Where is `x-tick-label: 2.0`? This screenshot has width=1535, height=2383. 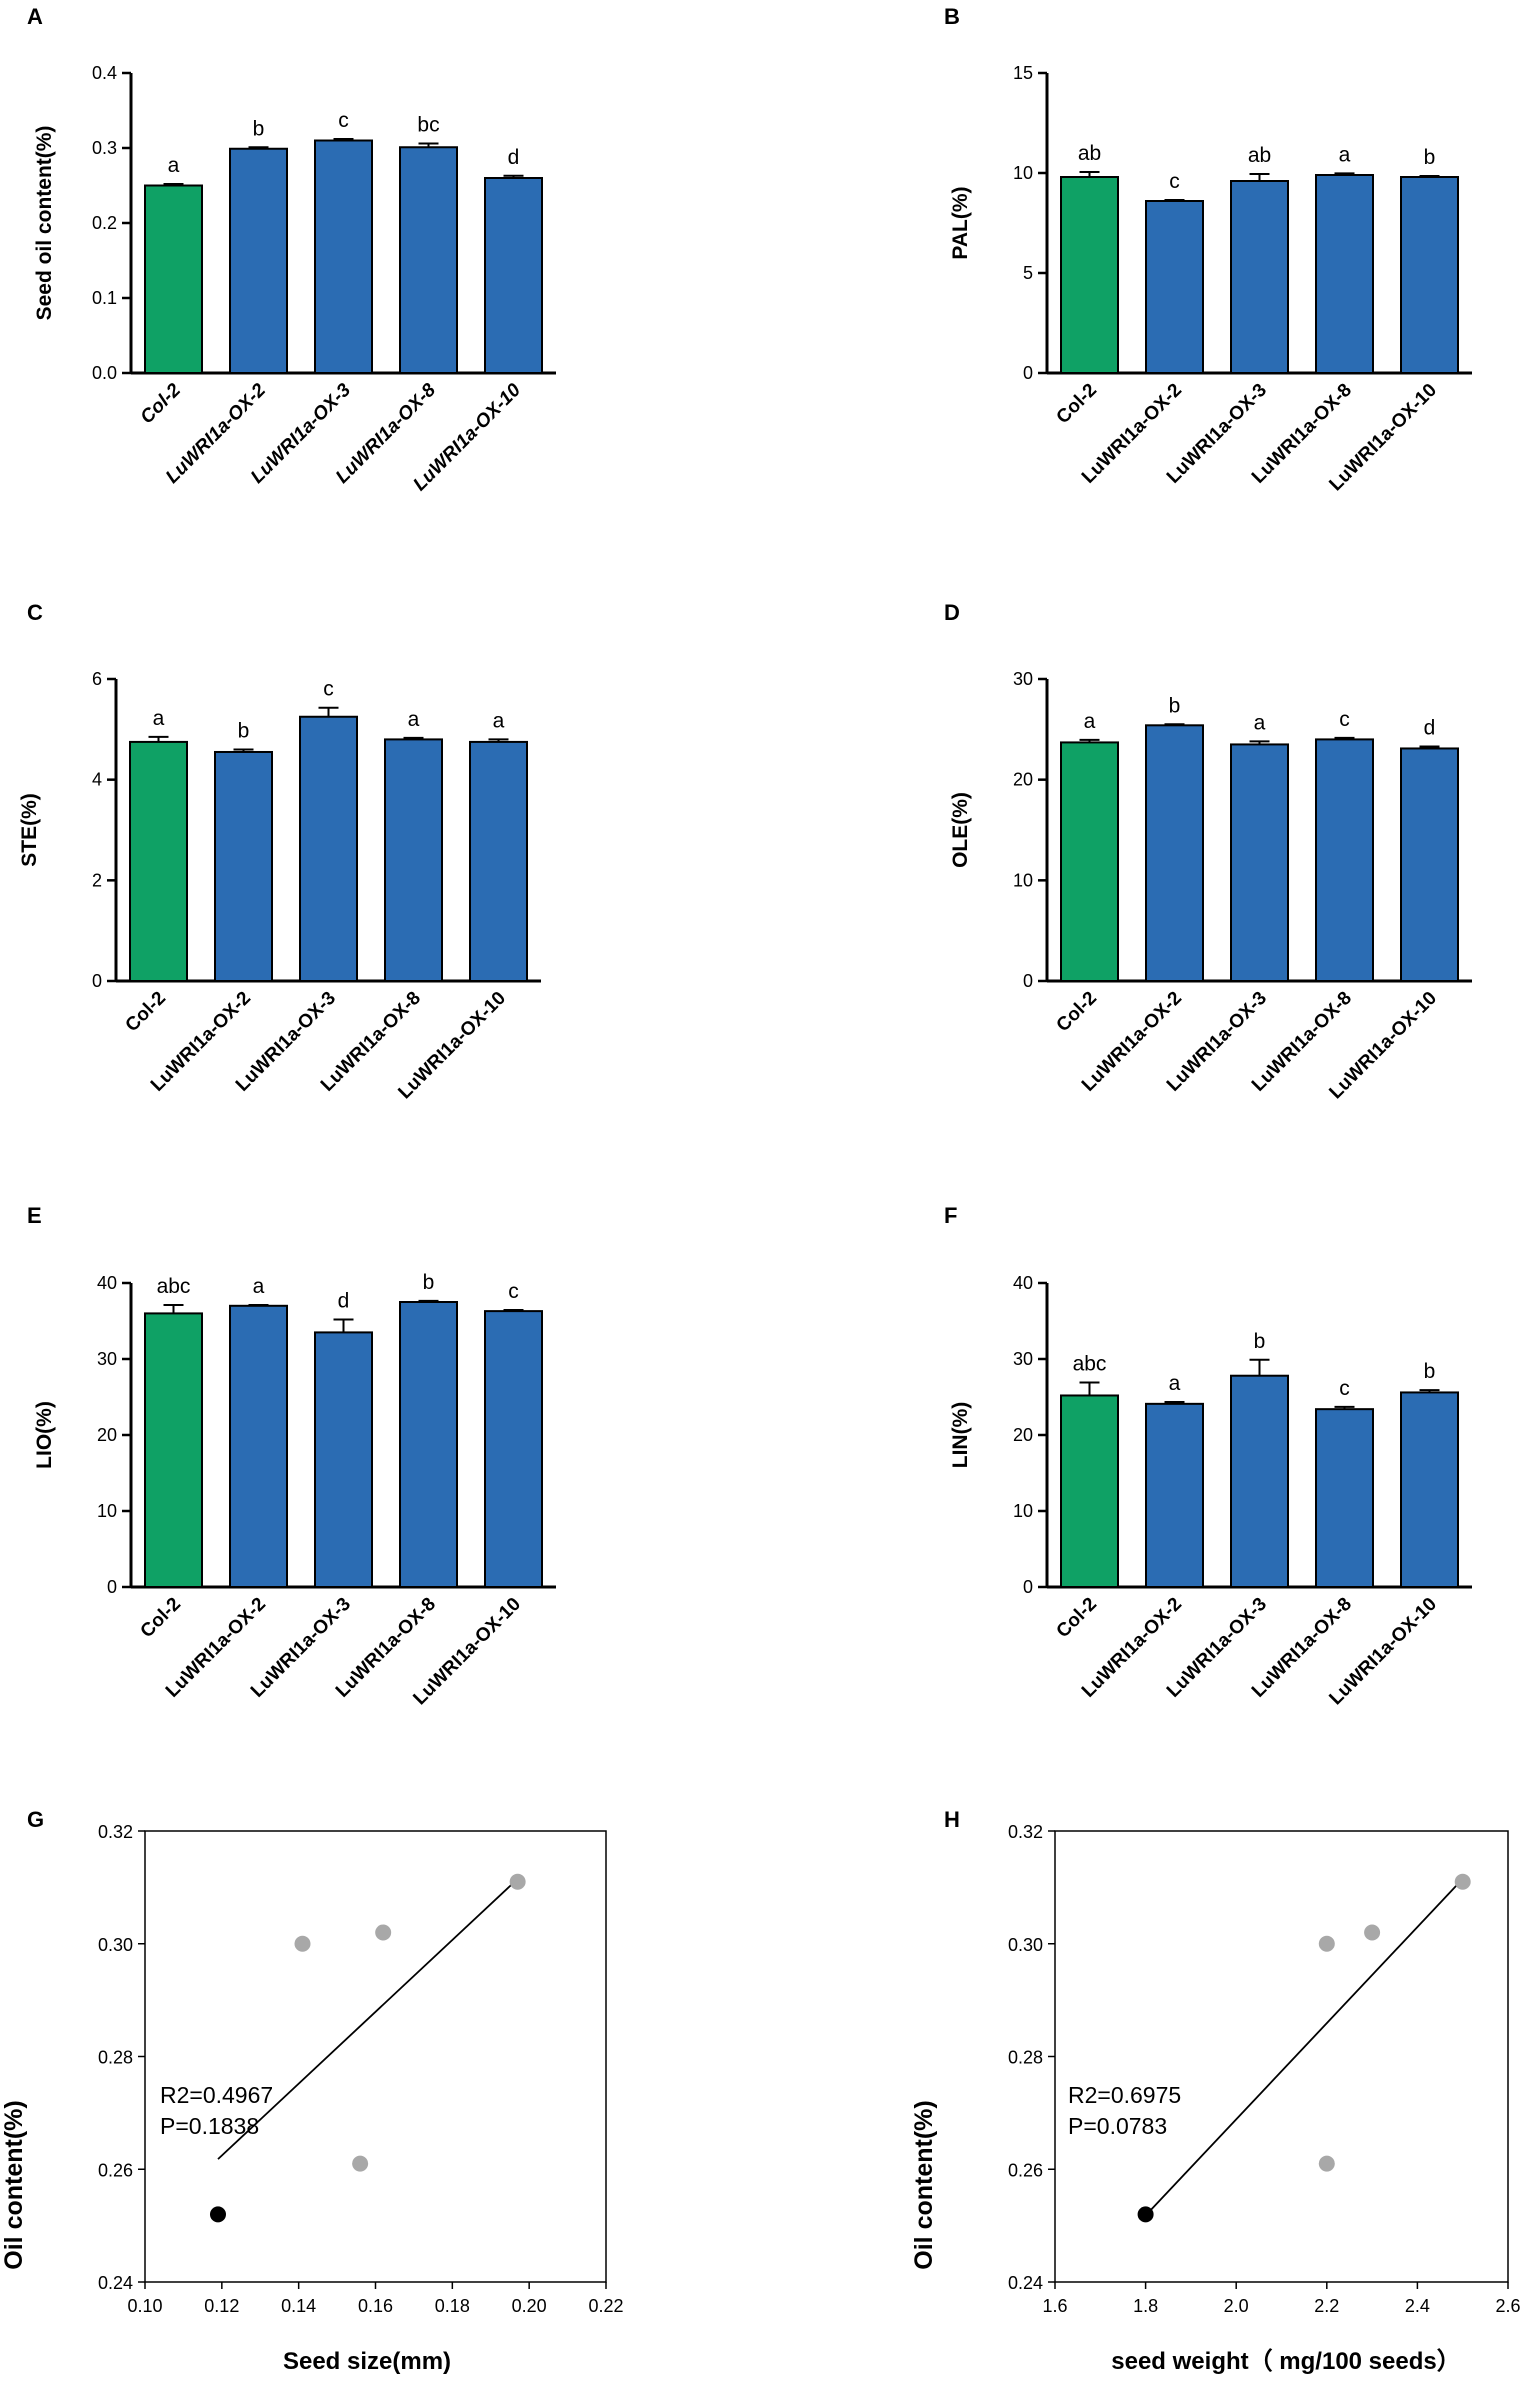
x-tick-label: 2.0 is located at coordinates (1236, 2306).